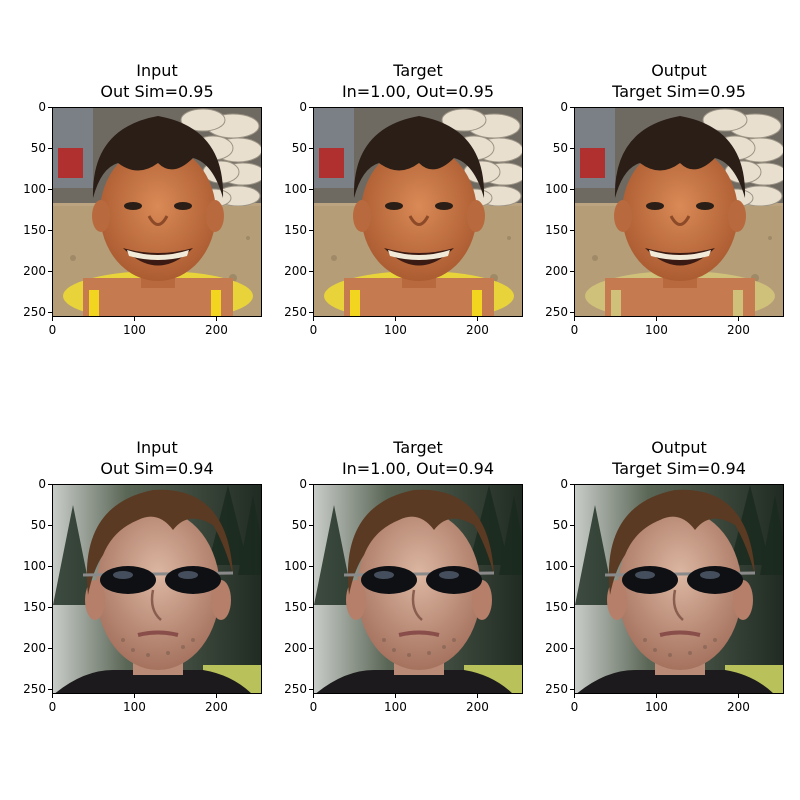 This screenshot has width=800, height=800. I want to click on panel-title: Input Out Sim=0.94, so click(157, 458).